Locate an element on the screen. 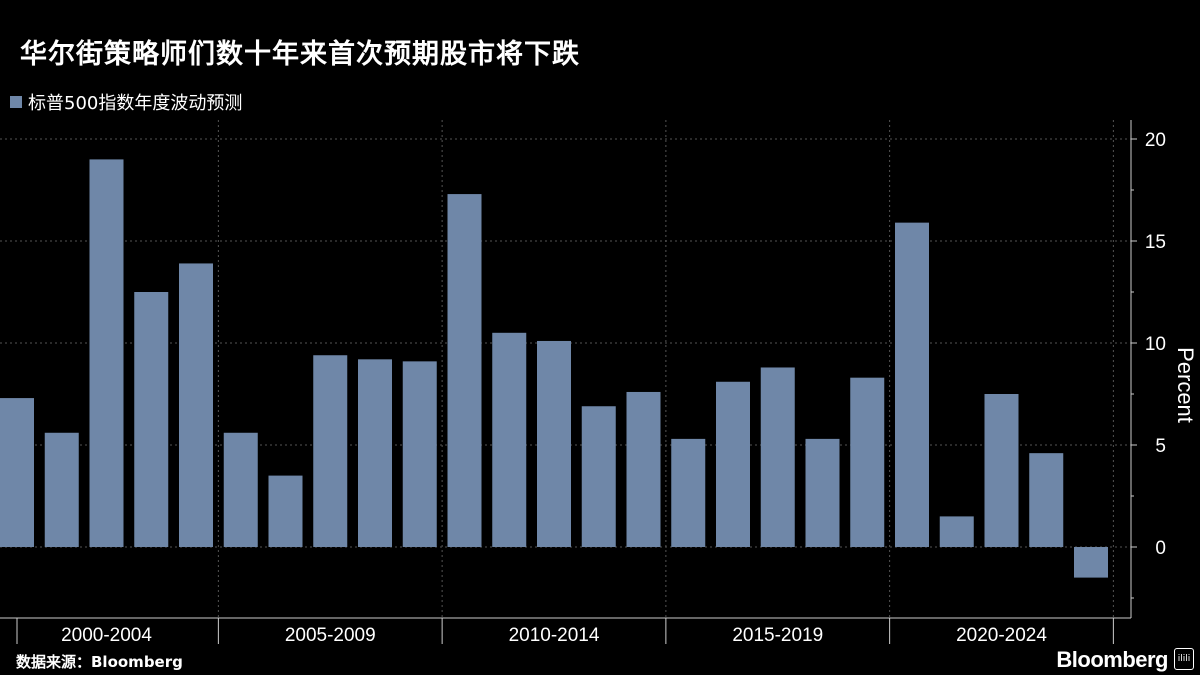  y-axis-title: Percent is located at coordinates (1185, 385).